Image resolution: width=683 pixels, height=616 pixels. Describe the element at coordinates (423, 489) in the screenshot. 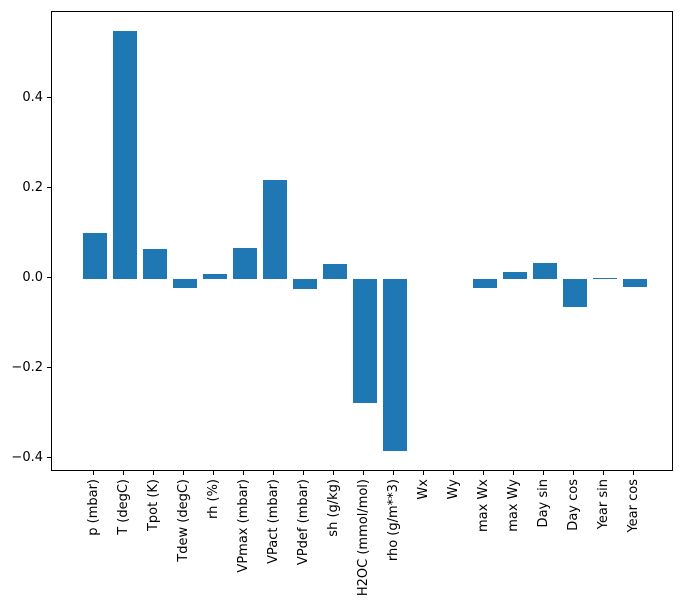

I see `x-tick-label: Wx` at that location.